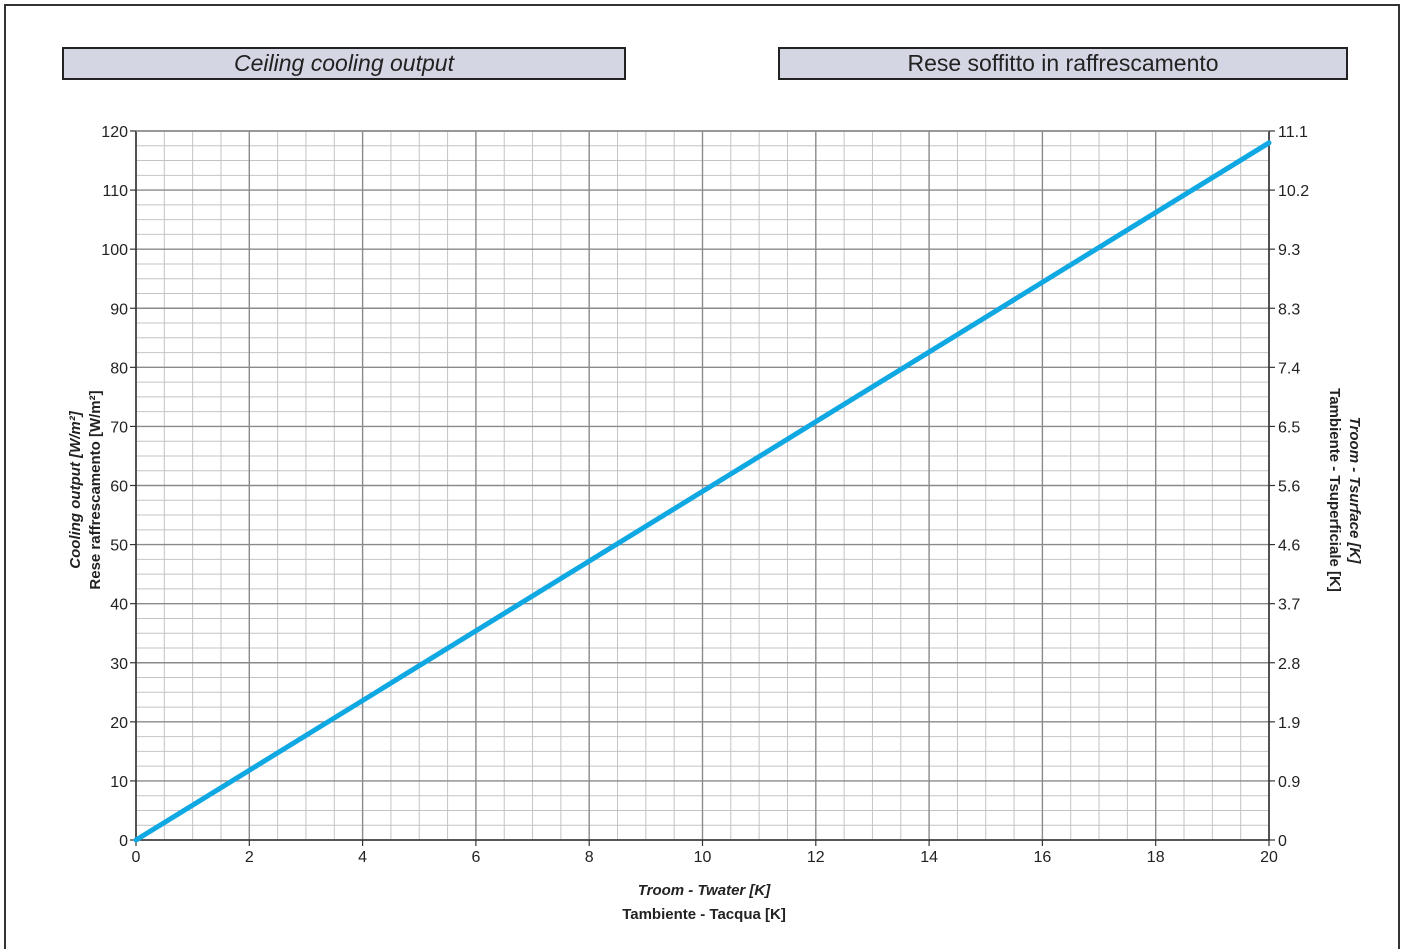 The height and width of the screenshot is (949, 1407). Describe the element at coordinates (1289, 250) in the screenshot. I see `y2-tick-label: 9.3` at that location.